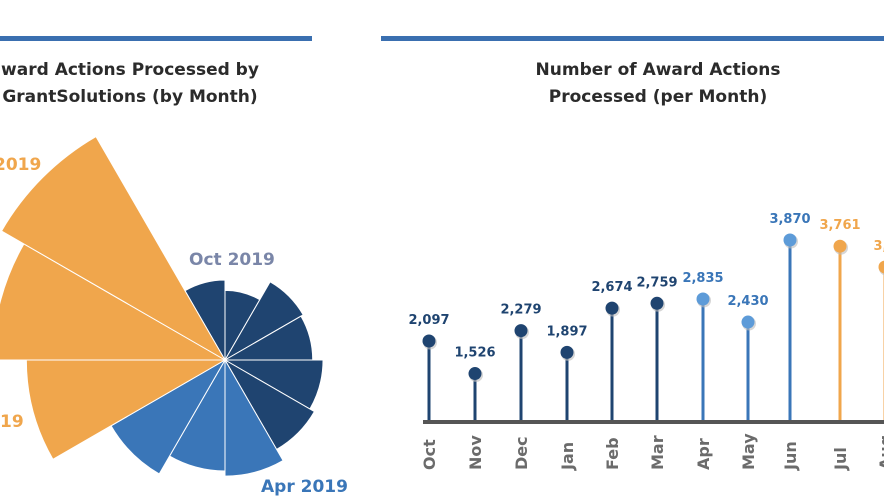 This screenshot has height=500, width=884. I want to click on left-header-bar, so click(156, 38).